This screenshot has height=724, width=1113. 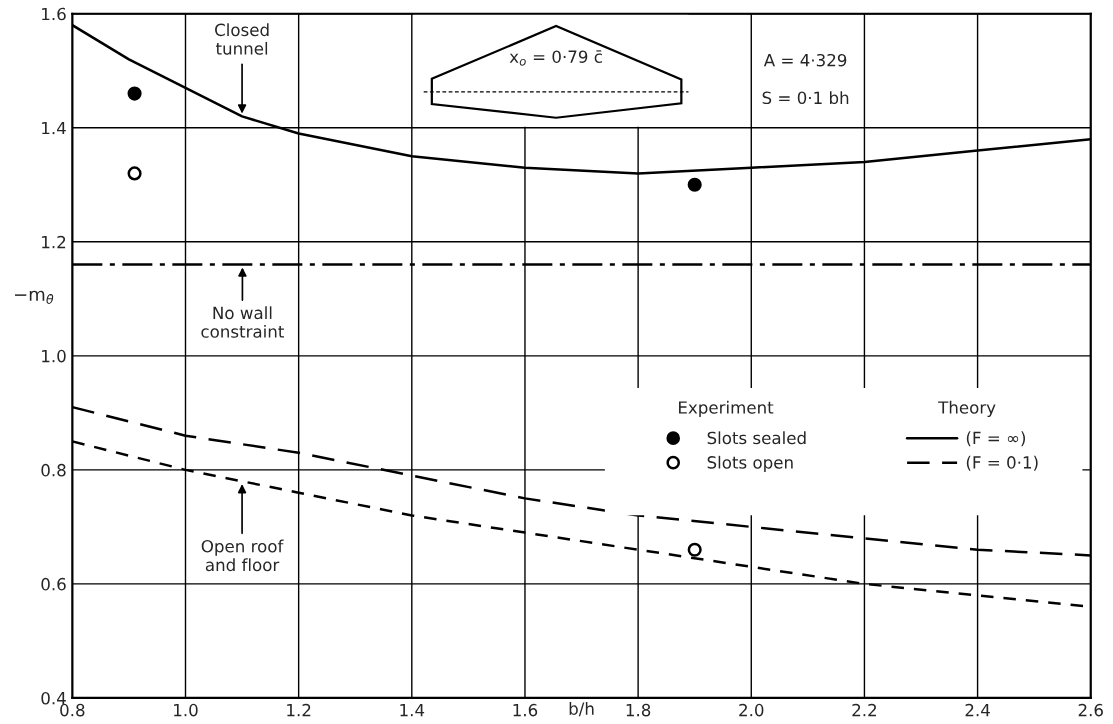 What do you see at coordinates (53, 698) in the screenshot?
I see `y-tick-label: 0.4` at bounding box center [53, 698].